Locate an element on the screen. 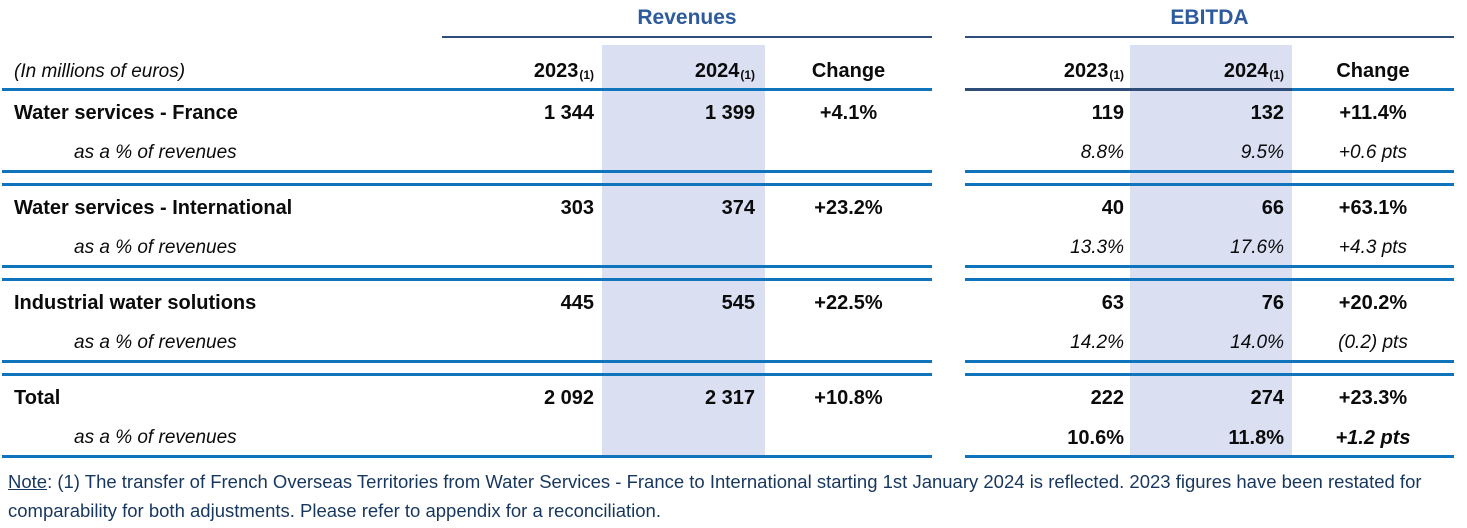  ebitda-change-pct: +0.6 pts is located at coordinates (1373, 152).